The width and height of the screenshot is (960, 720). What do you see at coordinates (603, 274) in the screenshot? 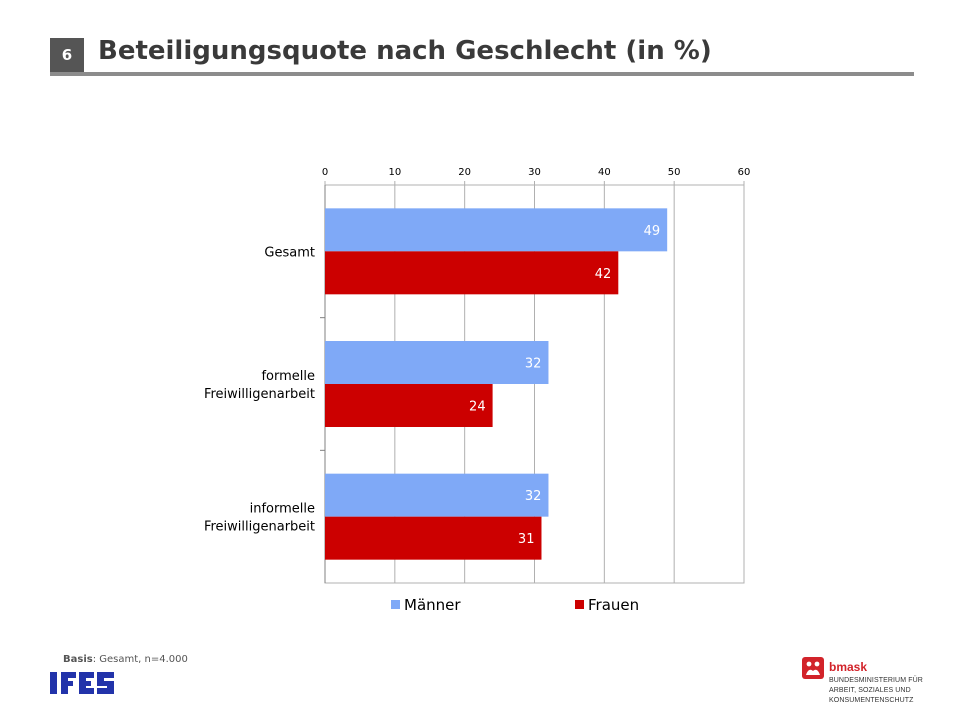
I see `bar-data-label: 42` at bounding box center [603, 274].